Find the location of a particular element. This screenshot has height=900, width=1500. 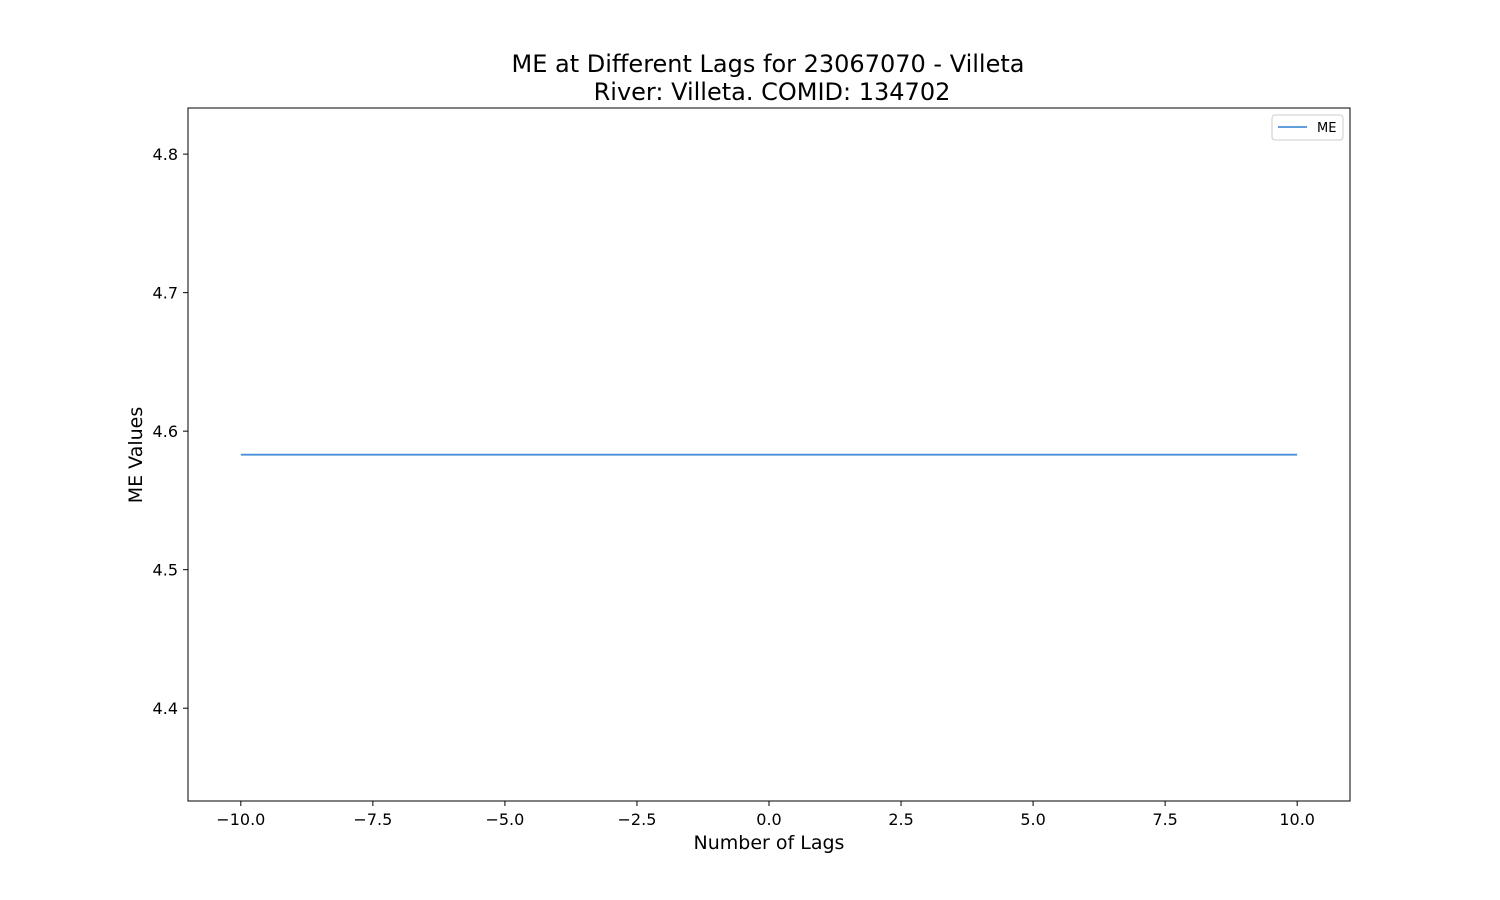

x-tick-label: 10.0 is located at coordinates (1297, 819).